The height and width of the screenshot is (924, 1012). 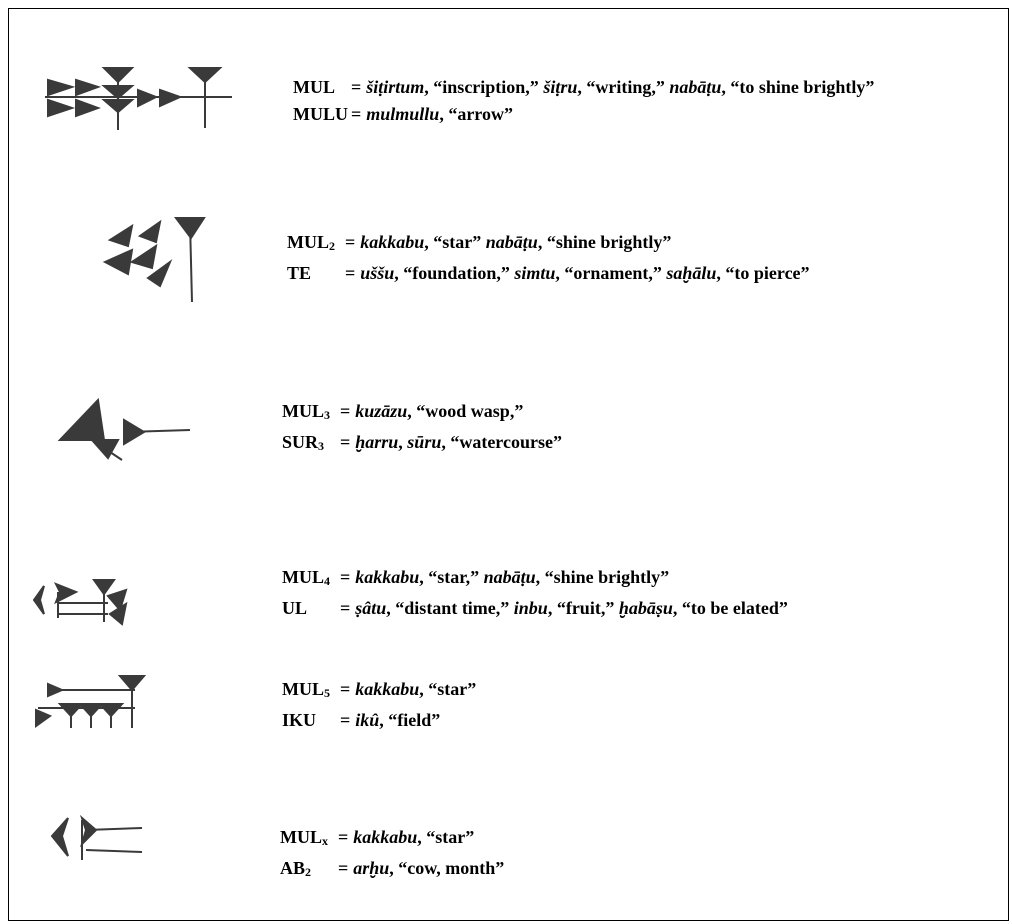 What do you see at coordinates (447, 868) in the screenshot?
I see `gloss-text: , “cow, month”` at bounding box center [447, 868].